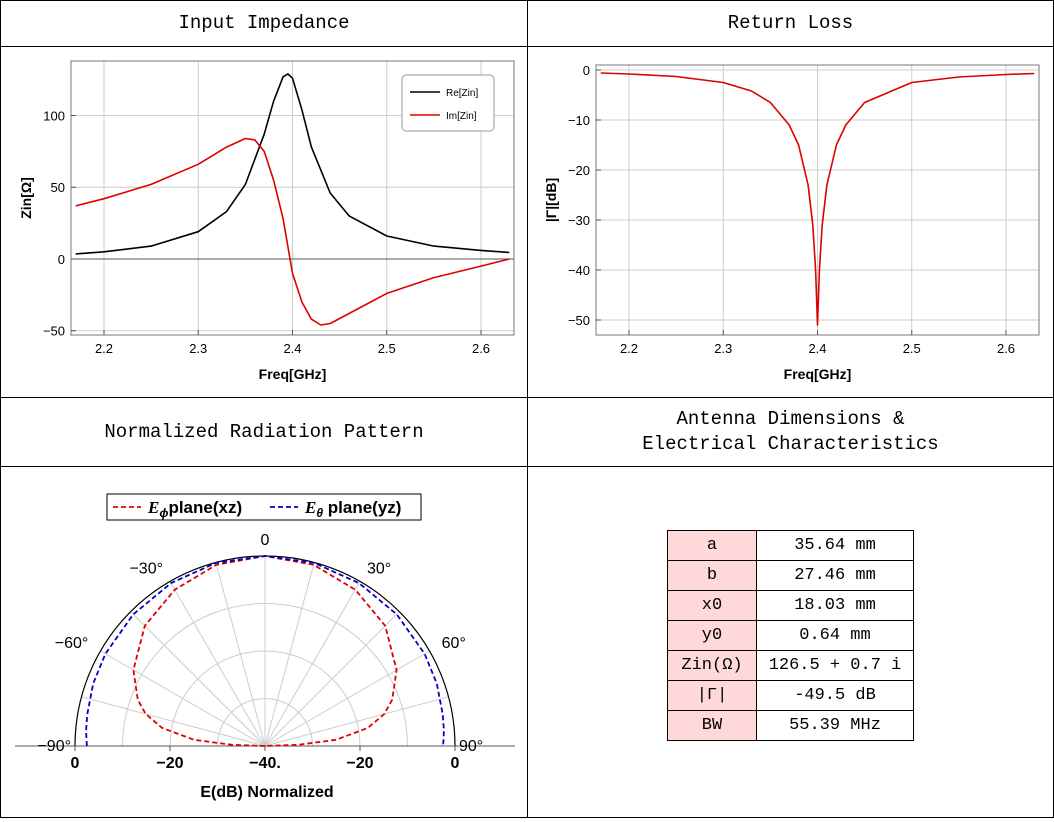 This screenshot has width=1054, height=822. What do you see at coordinates (379, 568) in the screenshot?
I see `polar-angle-label: 30°` at bounding box center [379, 568].